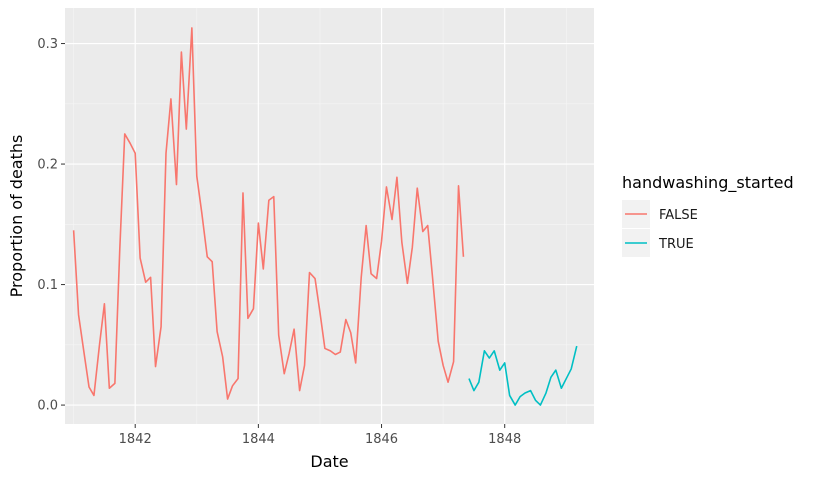  Describe the element at coordinates (329, 461) in the screenshot. I see `x-axis-title: Date` at that location.